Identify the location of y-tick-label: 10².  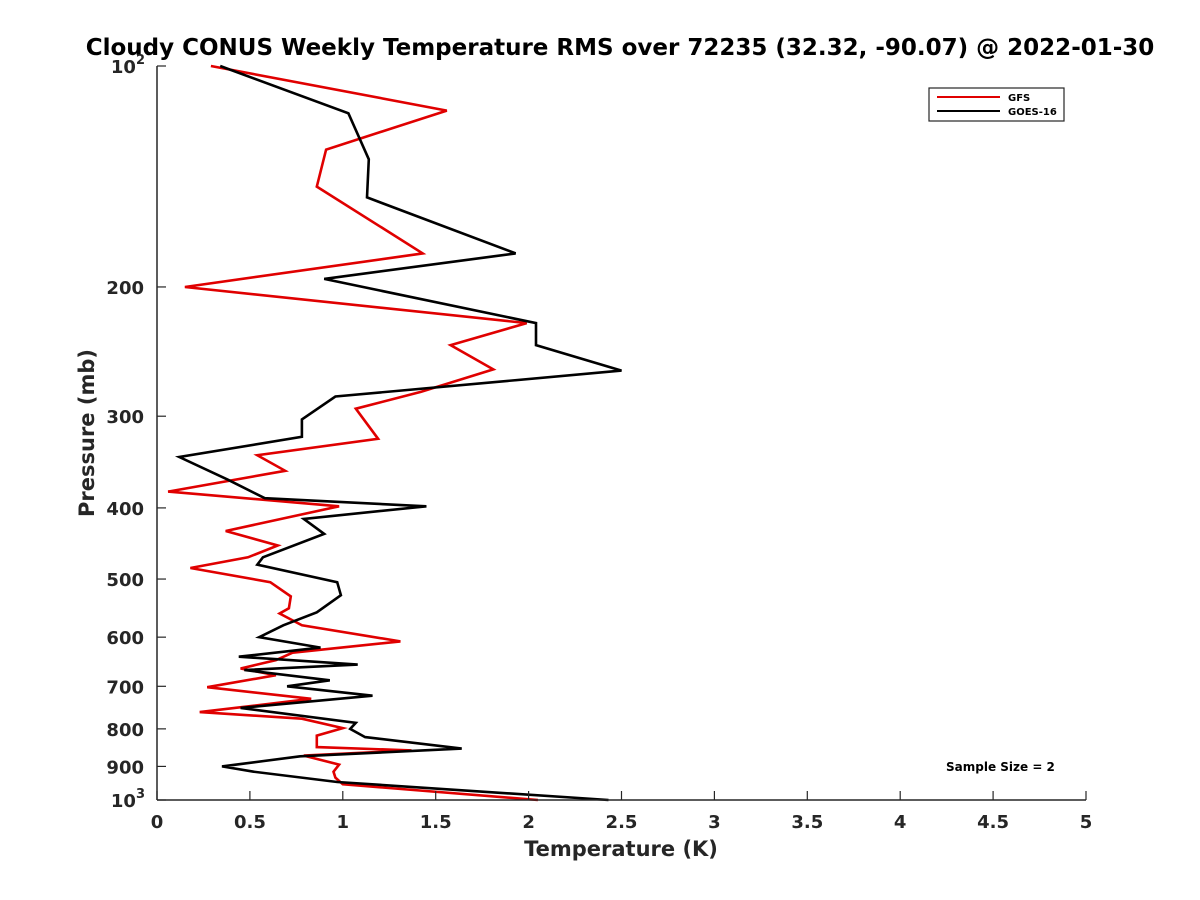
(128, 65).